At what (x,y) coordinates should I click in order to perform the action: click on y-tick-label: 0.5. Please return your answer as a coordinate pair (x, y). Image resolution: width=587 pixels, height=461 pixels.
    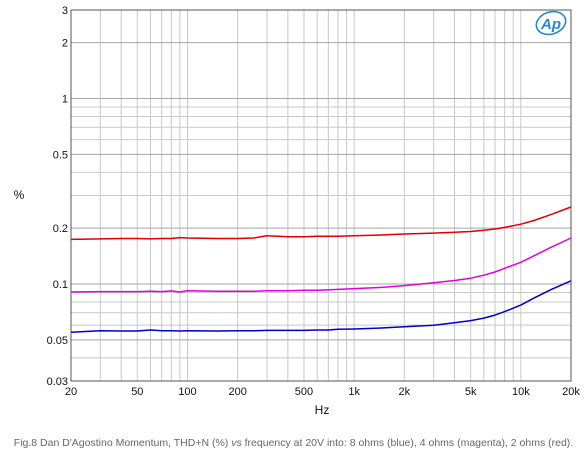
    Looking at the image, I should click on (60, 155).